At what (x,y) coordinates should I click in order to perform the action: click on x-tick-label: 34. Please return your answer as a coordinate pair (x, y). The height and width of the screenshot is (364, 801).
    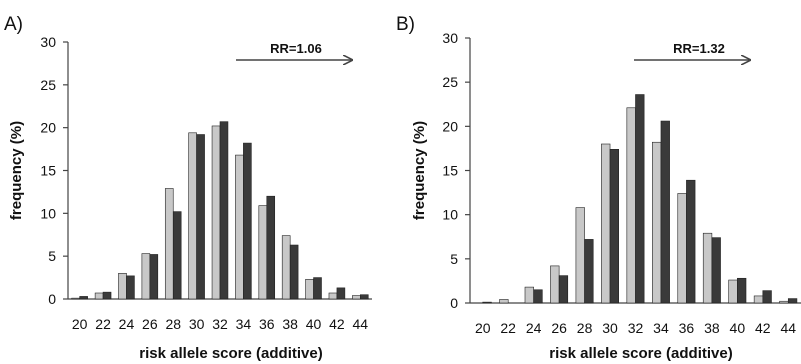
    Looking at the image, I should click on (661, 328).